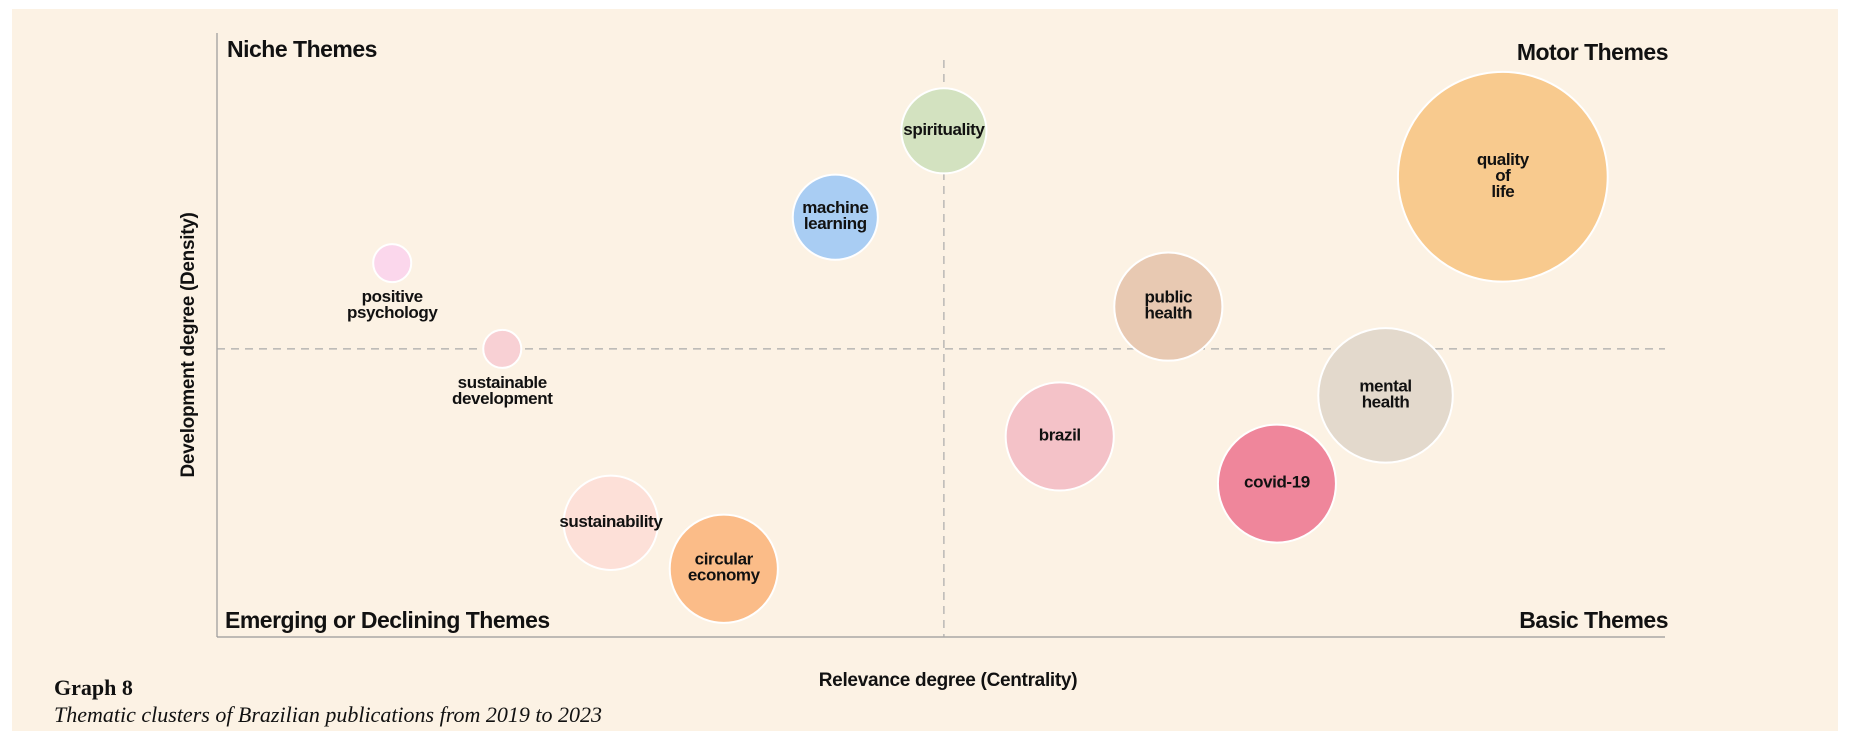  What do you see at coordinates (188, 344) in the screenshot?
I see `y-axis-label: Development degree (Density)` at bounding box center [188, 344].